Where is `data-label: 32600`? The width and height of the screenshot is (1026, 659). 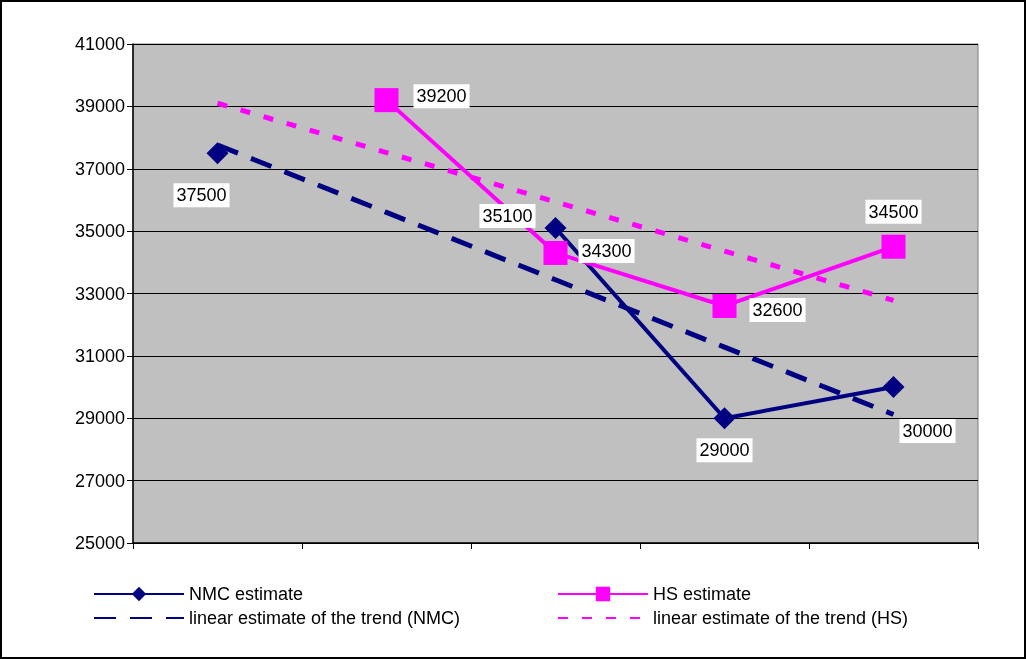
data-label: 32600 is located at coordinates (777, 309).